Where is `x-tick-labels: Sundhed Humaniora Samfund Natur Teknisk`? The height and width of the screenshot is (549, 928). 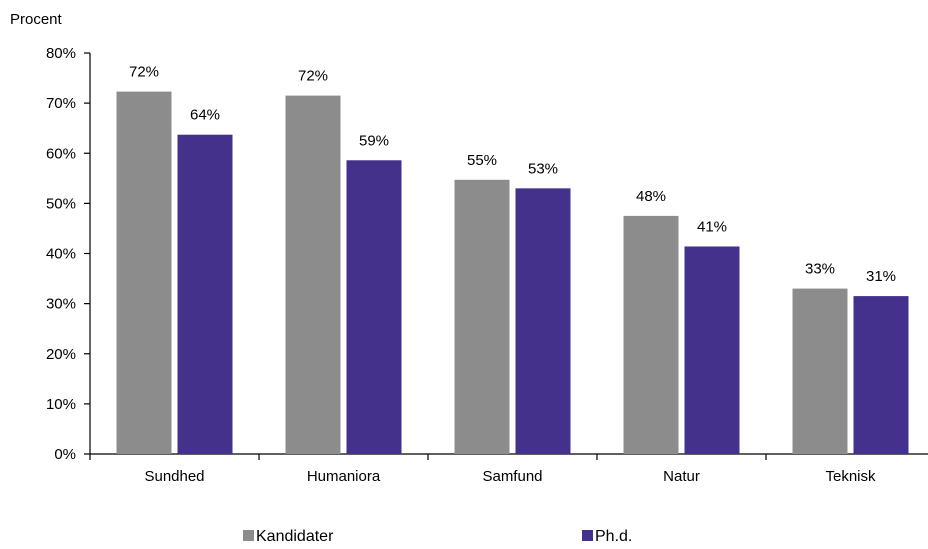 x-tick-labels: Sundhed Humaniora Samfund Natur Teknisk is located at coordinates (510, 476).